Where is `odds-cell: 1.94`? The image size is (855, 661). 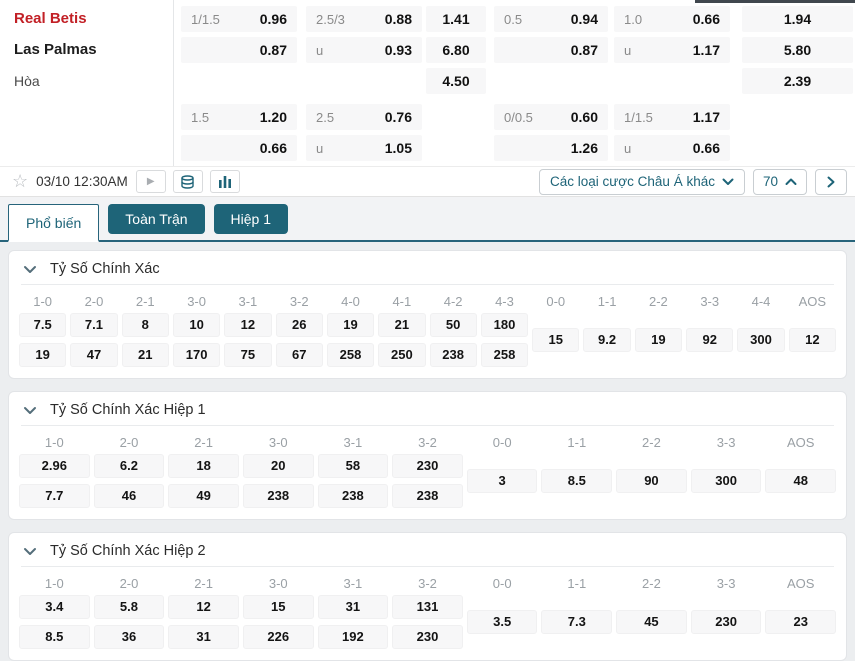 odds-cell: 1.94 is located at coordinates (797, 19).